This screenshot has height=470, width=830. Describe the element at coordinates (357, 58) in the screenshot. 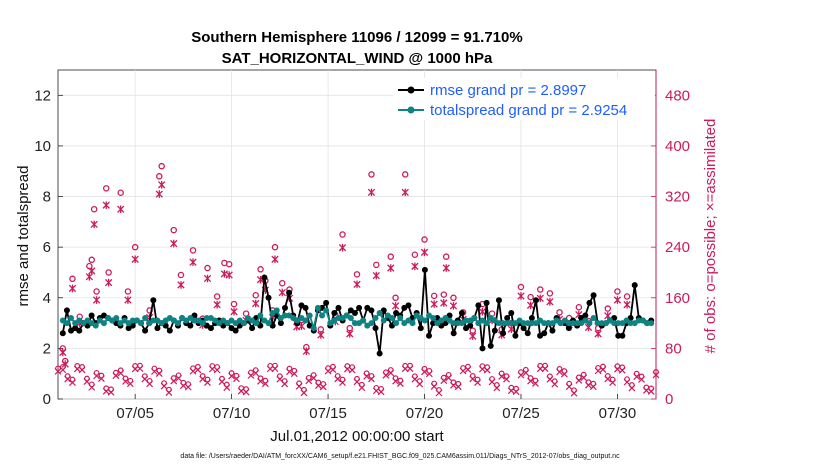

I see `chart-subtitle: SAT_HORIZONTAL_WIND @ 1000 hPa` at that location.